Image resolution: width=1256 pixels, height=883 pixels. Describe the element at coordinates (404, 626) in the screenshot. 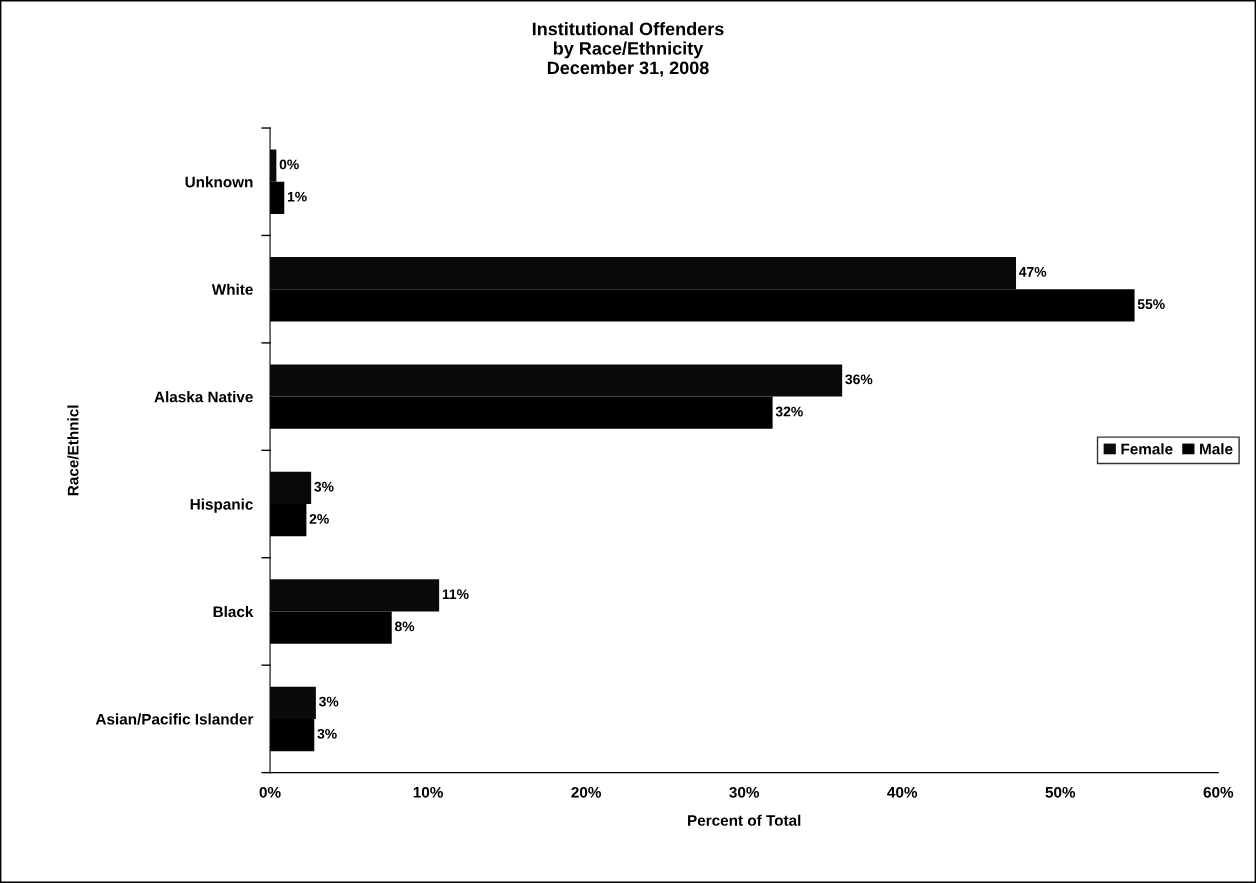

I see `data-label: 8%` at that location.